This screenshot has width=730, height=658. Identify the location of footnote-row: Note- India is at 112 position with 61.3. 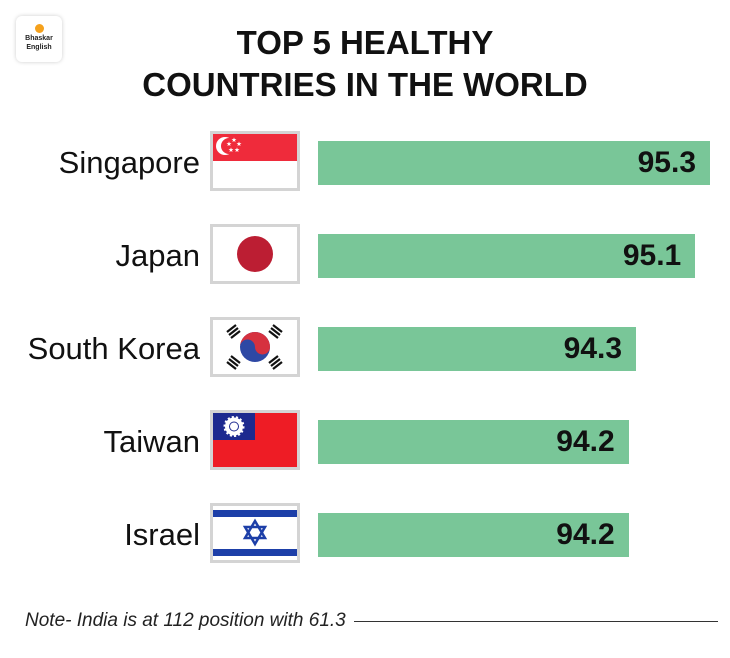
(371, 621).